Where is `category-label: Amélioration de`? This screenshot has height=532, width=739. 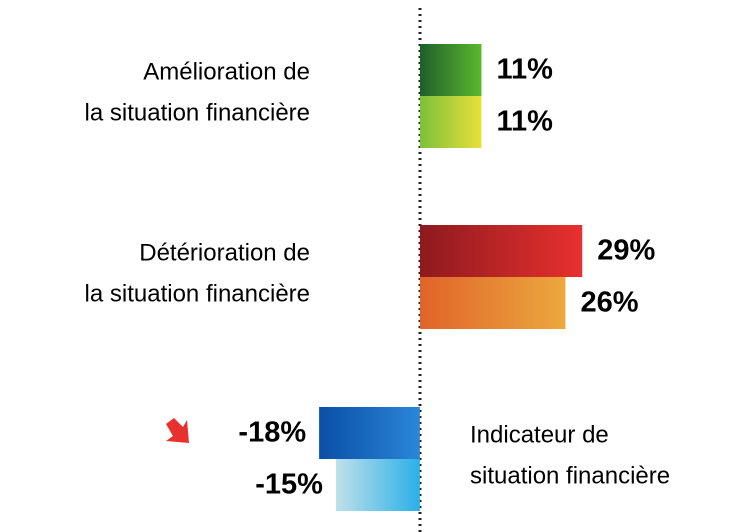
category-label: Amélioration de is located at coordinates (226, 71).